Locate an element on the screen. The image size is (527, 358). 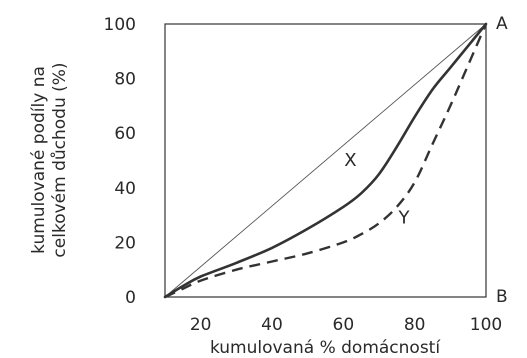
x-tick-labels: 20 40 60 80 100 is located at coordinates (346, 325).